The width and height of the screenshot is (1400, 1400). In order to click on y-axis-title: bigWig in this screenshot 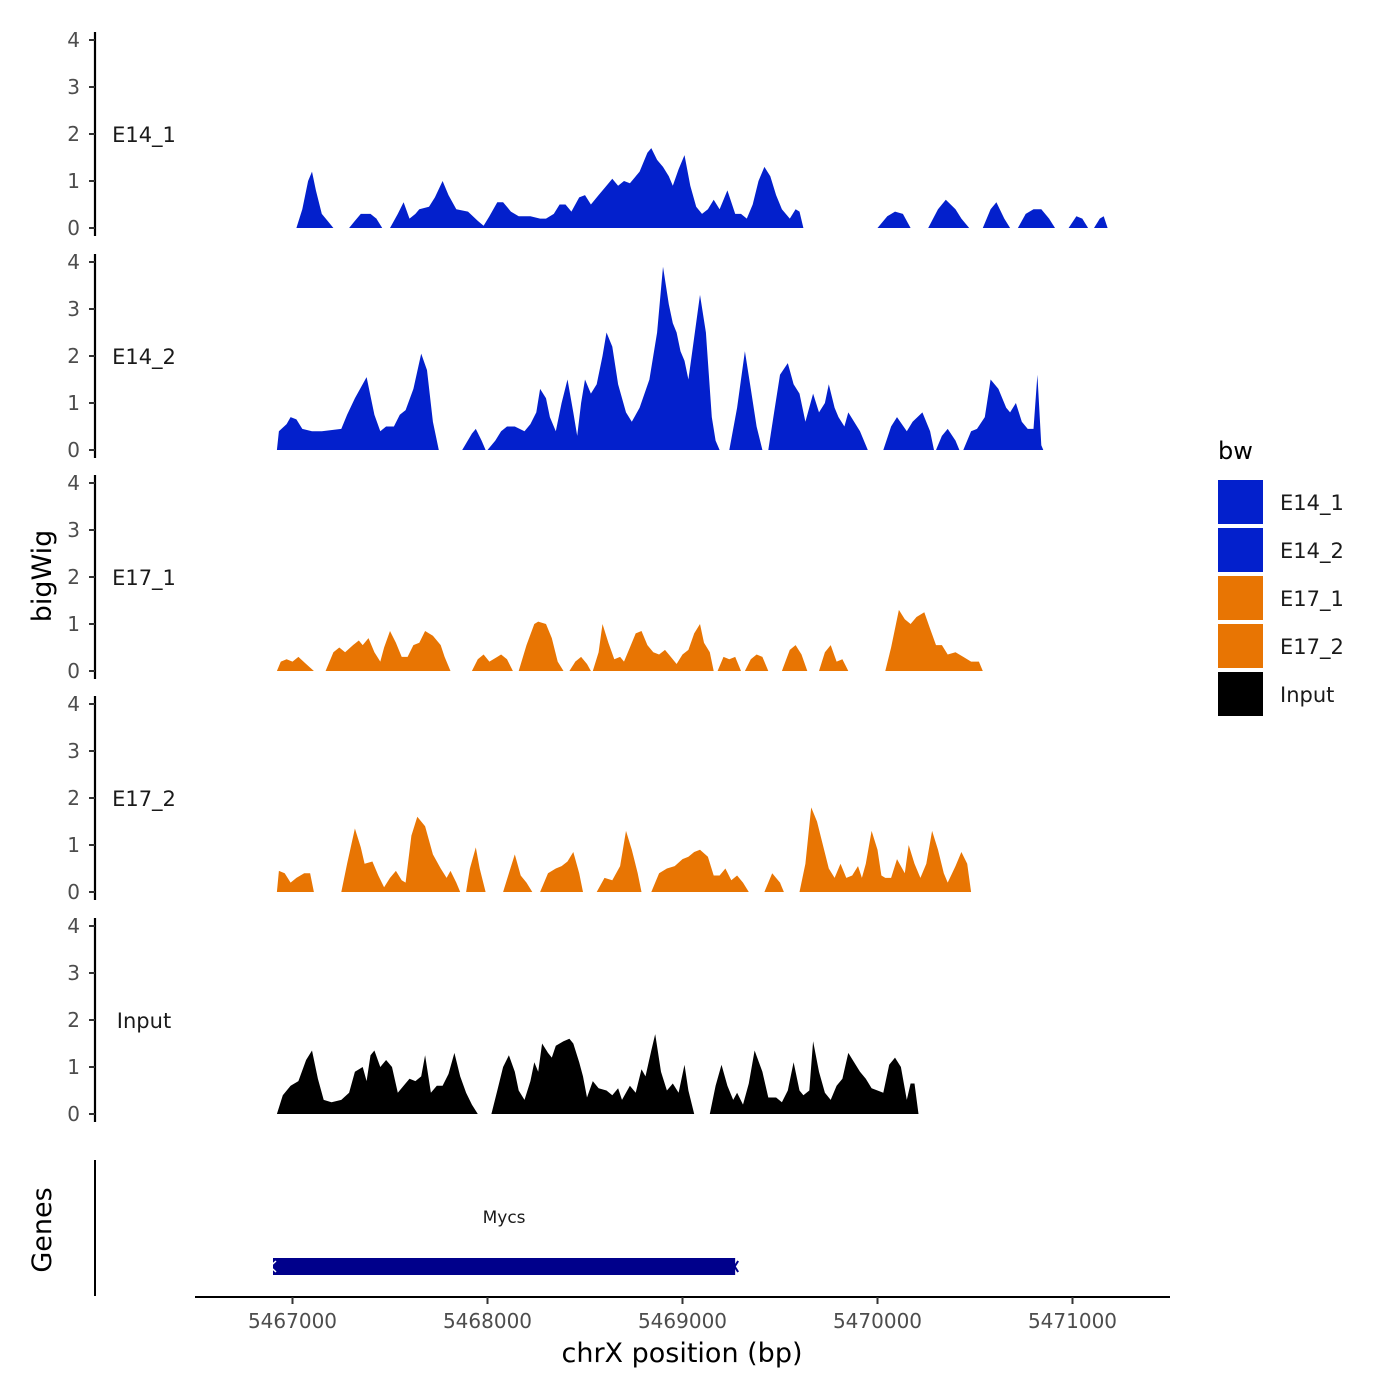, I will do `click(42, 576)`.